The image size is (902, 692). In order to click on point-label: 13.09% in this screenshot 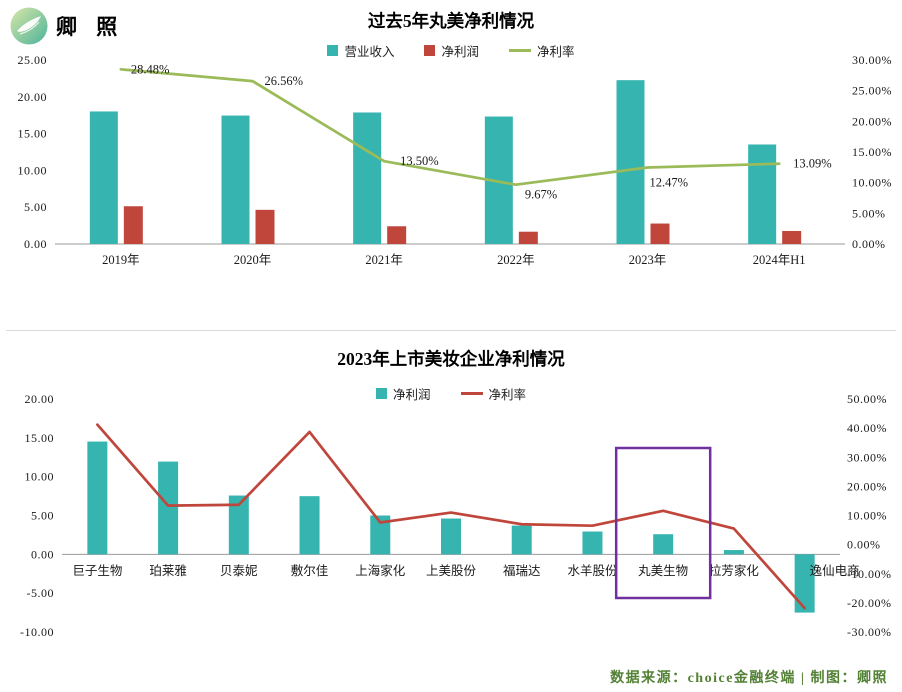, I will do `click(812, 164)`.